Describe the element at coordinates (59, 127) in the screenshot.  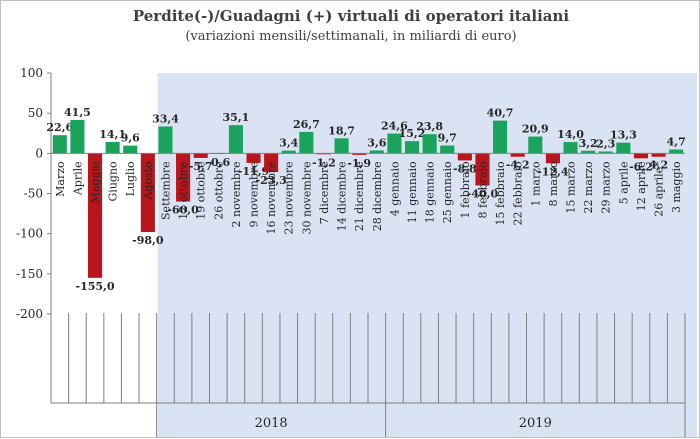
I see `data-label: 22,6` at that location.